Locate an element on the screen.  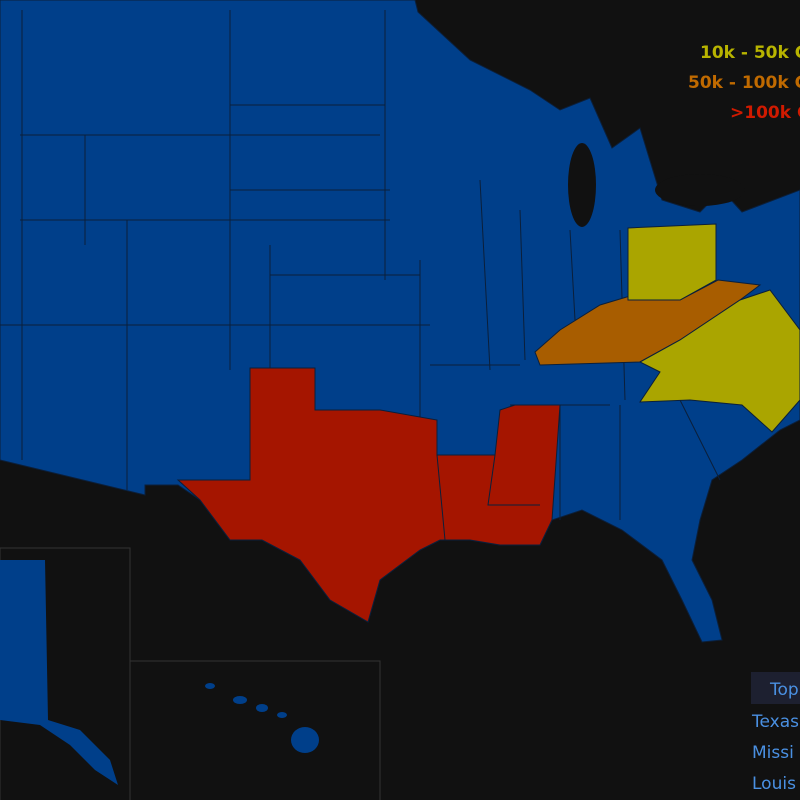
region-mid is located at coordinates (648, 322).